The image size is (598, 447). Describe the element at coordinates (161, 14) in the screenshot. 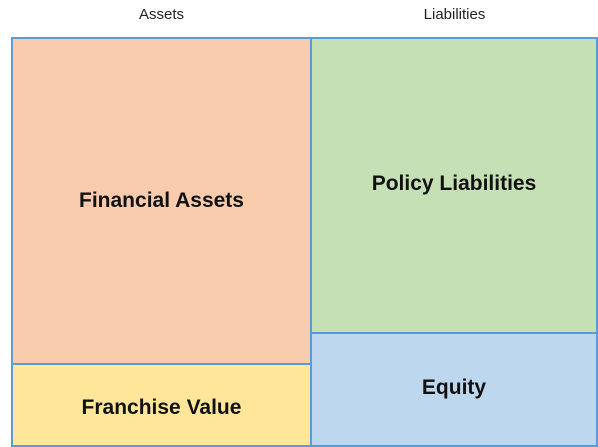

I see `column-header: Assets` at that location.